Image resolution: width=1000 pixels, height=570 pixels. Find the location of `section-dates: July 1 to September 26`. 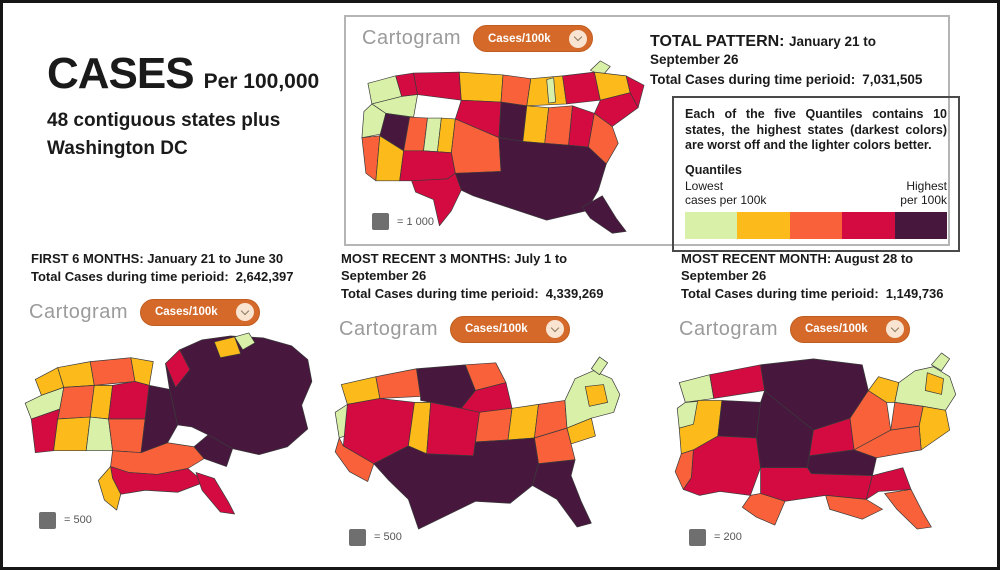

section-dates: July 1 to September 26 is located at coordinates (454, 267).